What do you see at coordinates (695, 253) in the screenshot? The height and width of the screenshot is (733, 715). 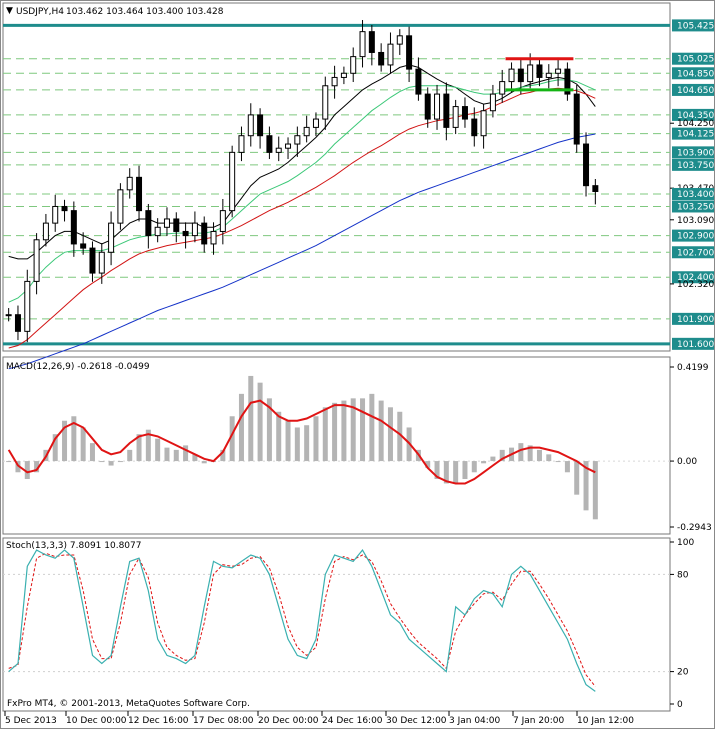 I see `price-label: 102.700` at bounding box center [695, 253].